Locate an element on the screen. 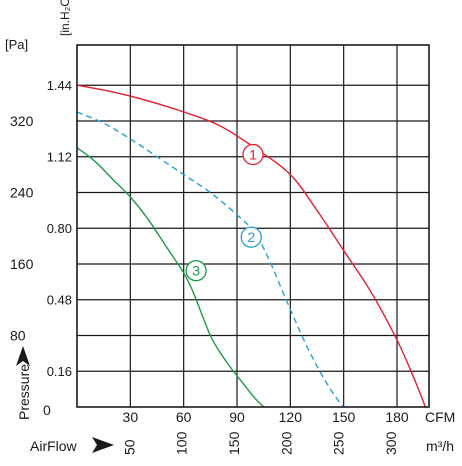 The width and height of the screenshot is (462, 466). x-m3h-tick-label: 250 is located at coordinates (339, 443).